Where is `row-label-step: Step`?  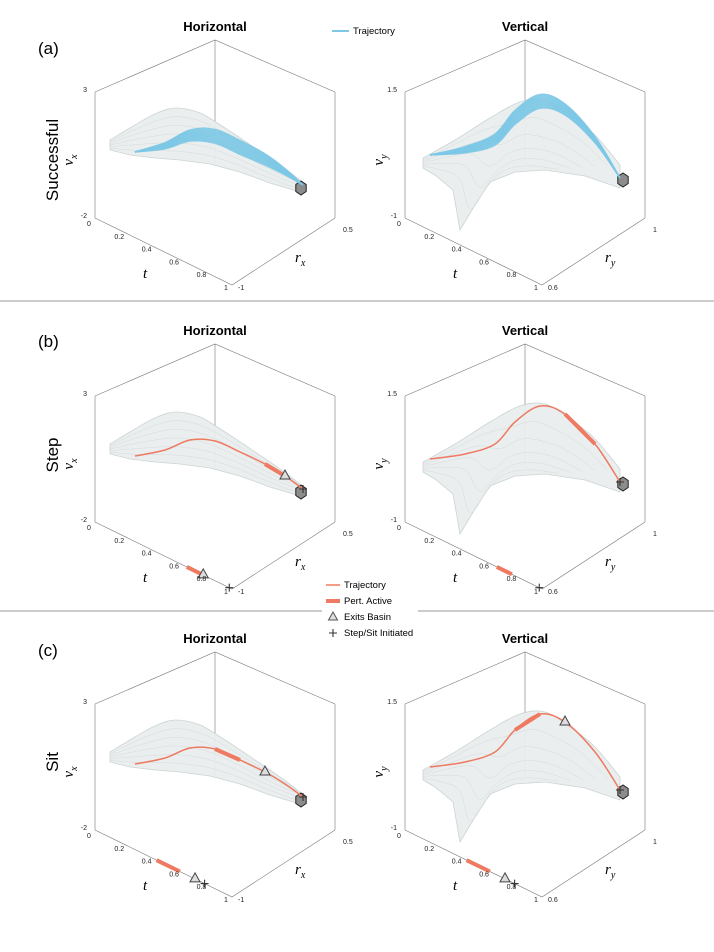
row-label-step: Step is located at coordinates (52, 455).